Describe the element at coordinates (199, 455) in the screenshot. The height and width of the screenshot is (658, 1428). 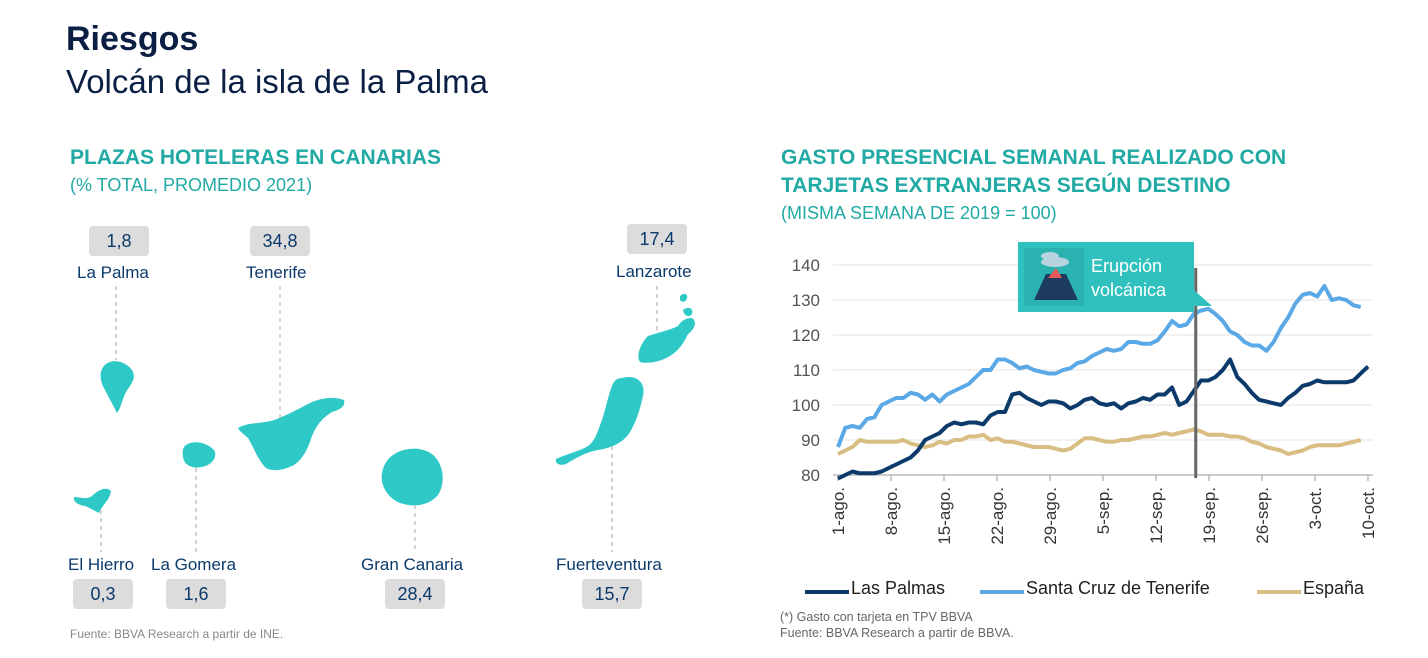
I see `la-gomera-island` at that location.